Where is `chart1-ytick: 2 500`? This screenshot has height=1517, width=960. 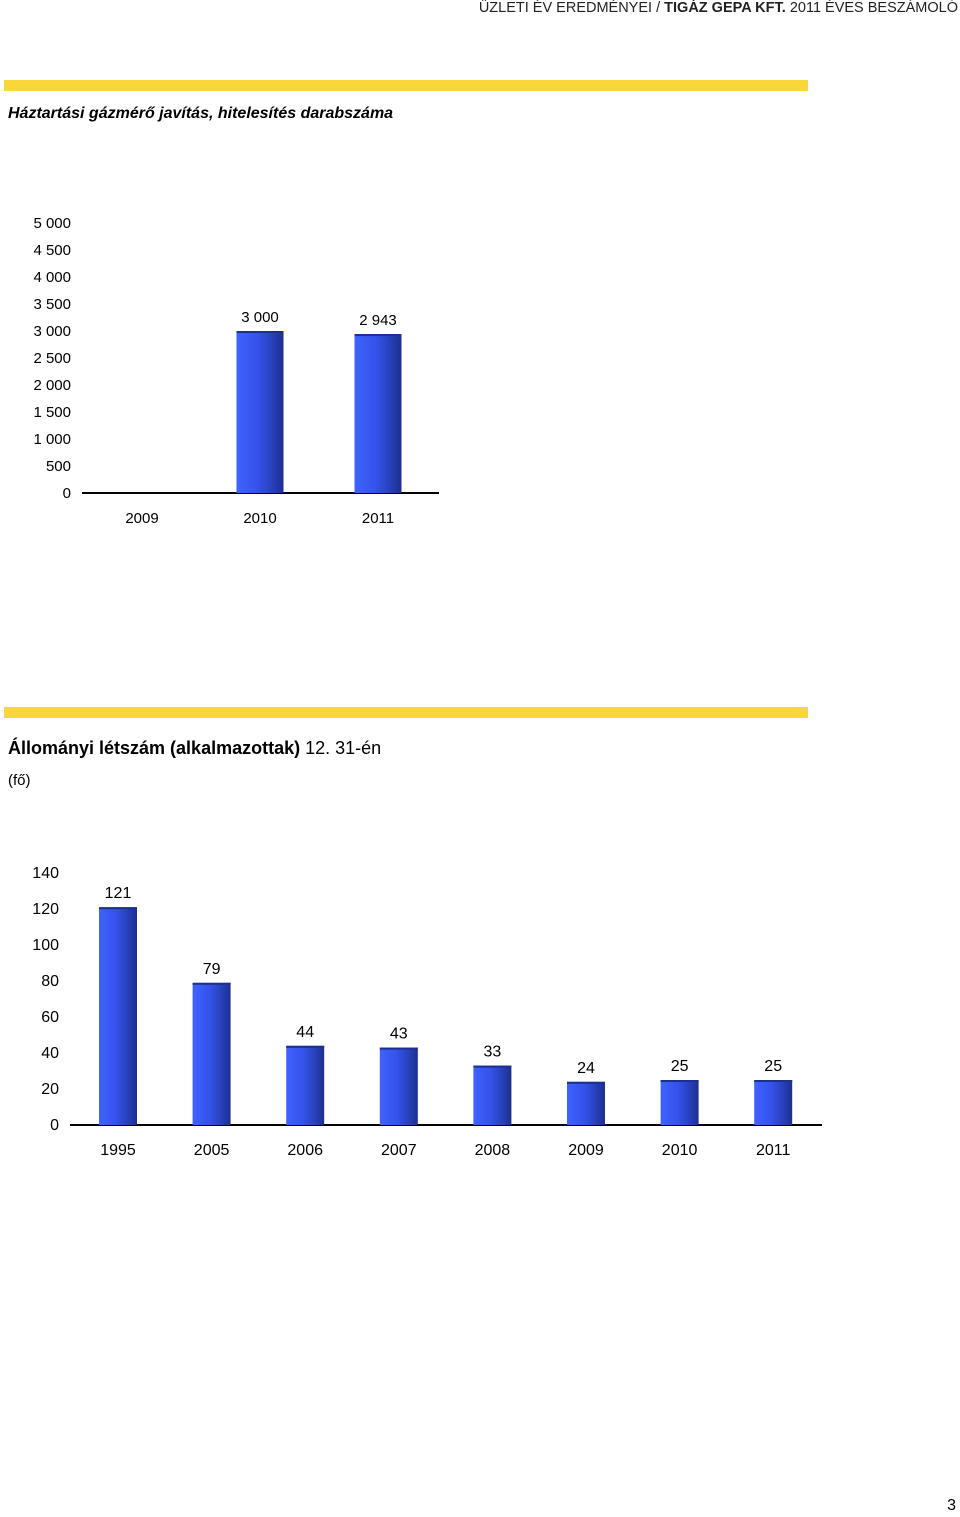
chart1-ytick: 2 500 is located at coordinates (52, 358).